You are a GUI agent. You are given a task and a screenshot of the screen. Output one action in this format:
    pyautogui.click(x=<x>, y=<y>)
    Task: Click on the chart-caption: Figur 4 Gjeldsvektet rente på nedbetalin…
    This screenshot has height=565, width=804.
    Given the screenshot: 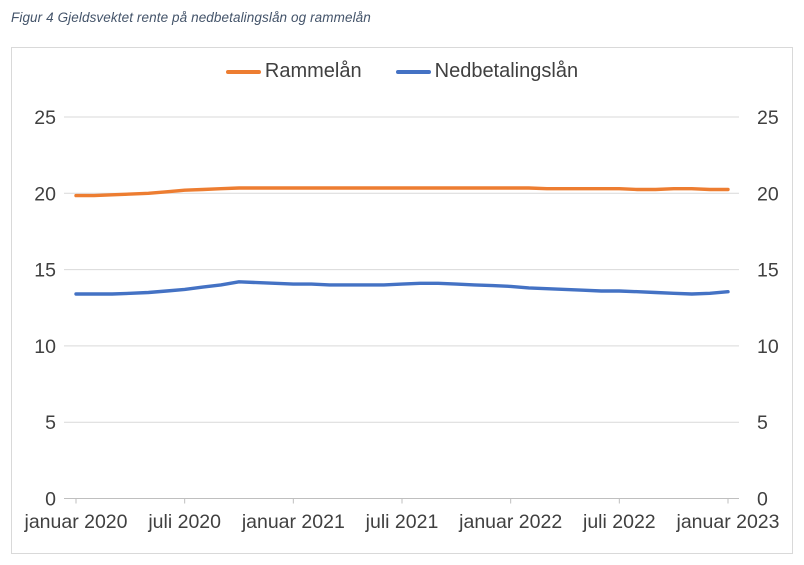 What is the action you would take?
    pyautogui.click(x=191, y=17)
    